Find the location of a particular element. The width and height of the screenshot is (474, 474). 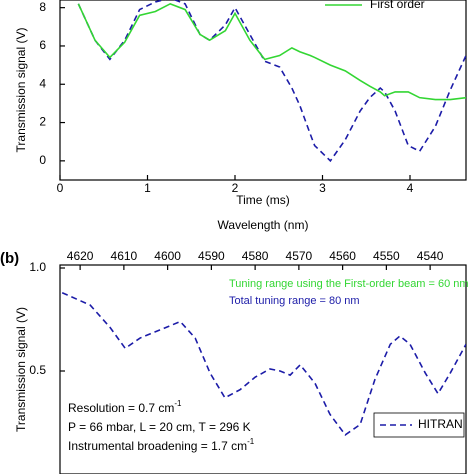

x-tick-label: 4580 is located at coordinates (255, 256).